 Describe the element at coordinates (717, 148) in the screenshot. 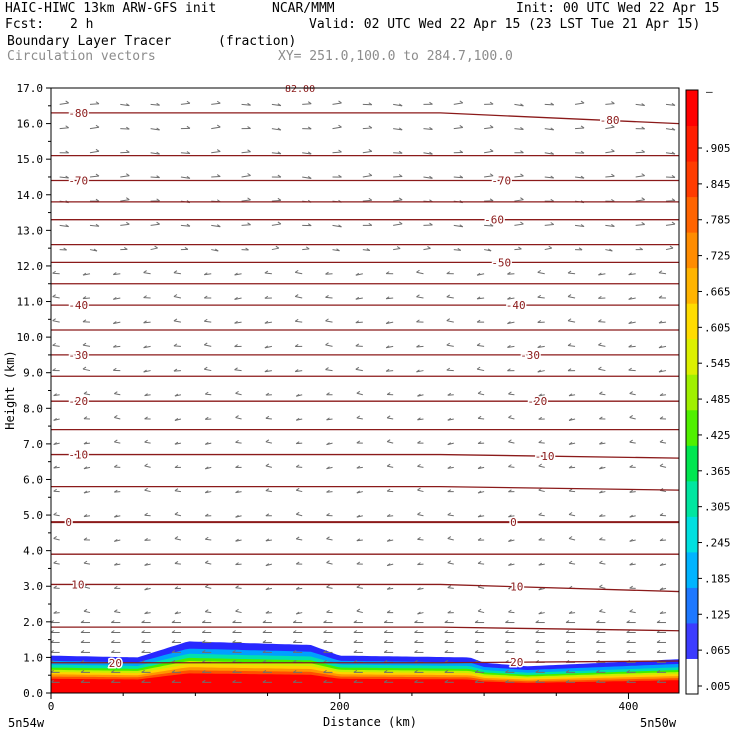

I see `colorbar-label: .905` at that location.